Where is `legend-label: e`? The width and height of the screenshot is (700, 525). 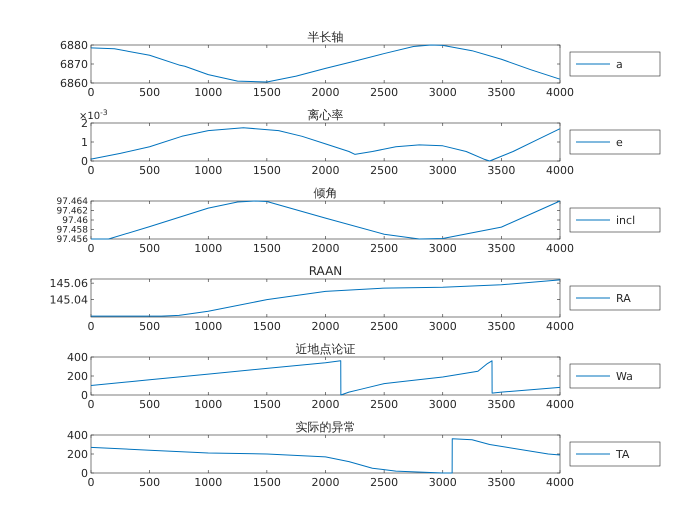
legend-label: e is located at coordinates (619, 142).